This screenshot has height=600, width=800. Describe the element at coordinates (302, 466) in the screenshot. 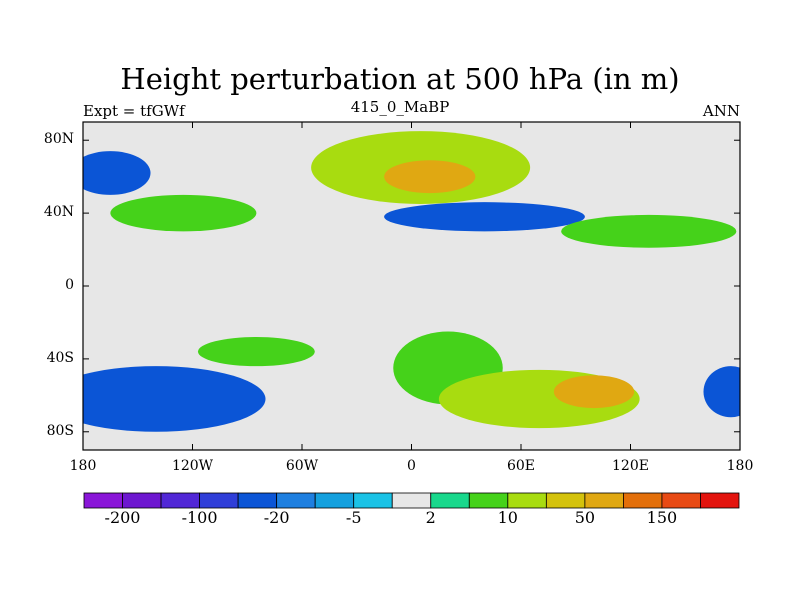

I see `x-tick-label: 60W` at that location.